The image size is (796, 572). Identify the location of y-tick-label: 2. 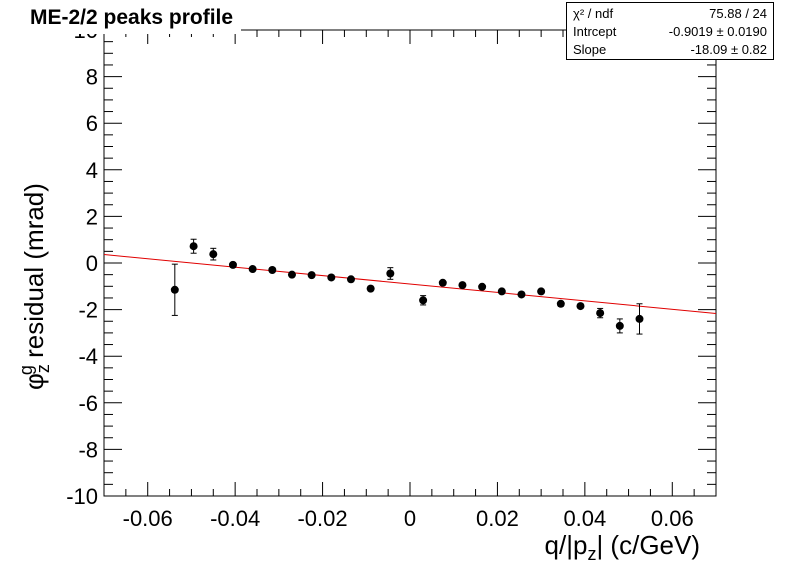
(92, 216).